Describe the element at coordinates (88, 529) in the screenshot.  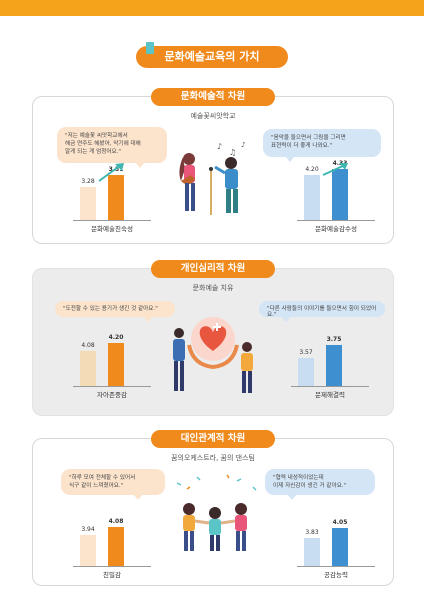
I see `value-before: 3.94` at that location.